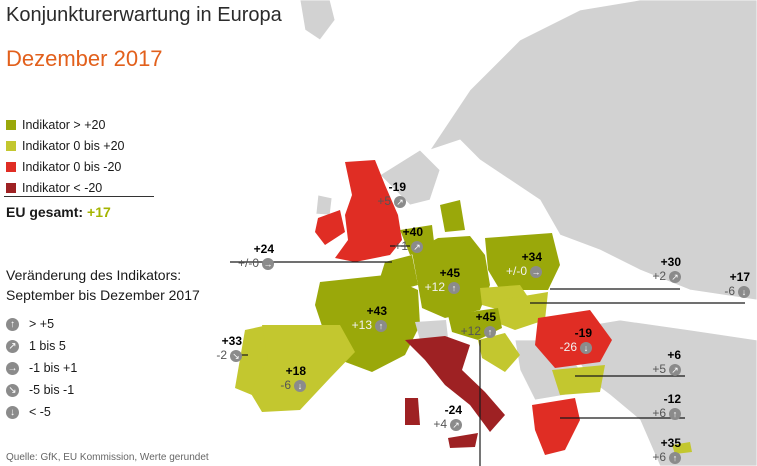 The image size is (757, 466). I want to click on change-label: -1 bis +1, so click(53, 368).